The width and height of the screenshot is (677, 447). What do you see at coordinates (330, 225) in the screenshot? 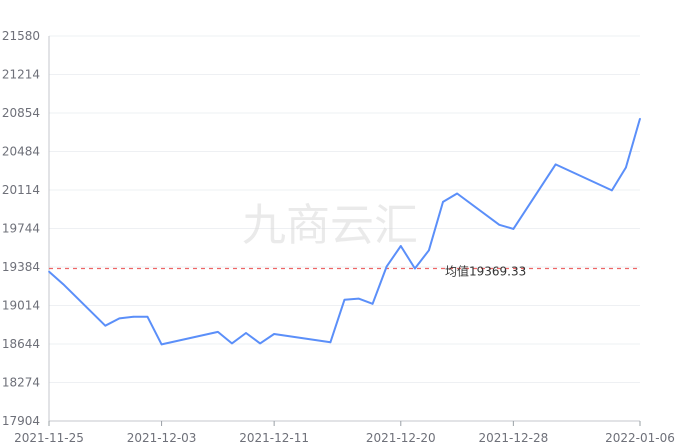
I see `watermark: 九商云汇` at bounding box center [330, 225].